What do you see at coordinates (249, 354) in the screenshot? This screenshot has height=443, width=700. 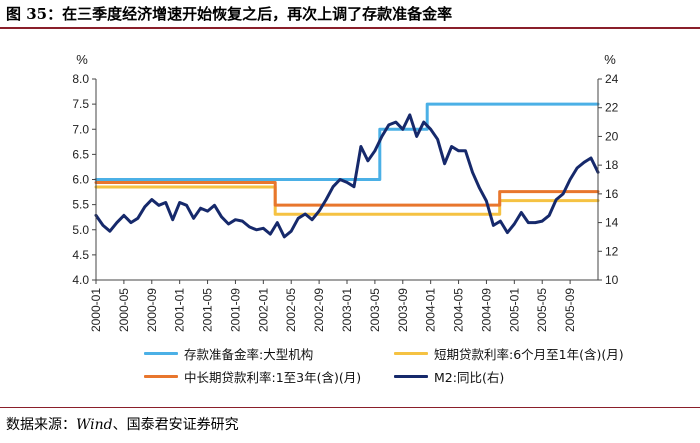 I see `legend-label: 存款准备金率:大型机构` at bounding box center [249, 354].